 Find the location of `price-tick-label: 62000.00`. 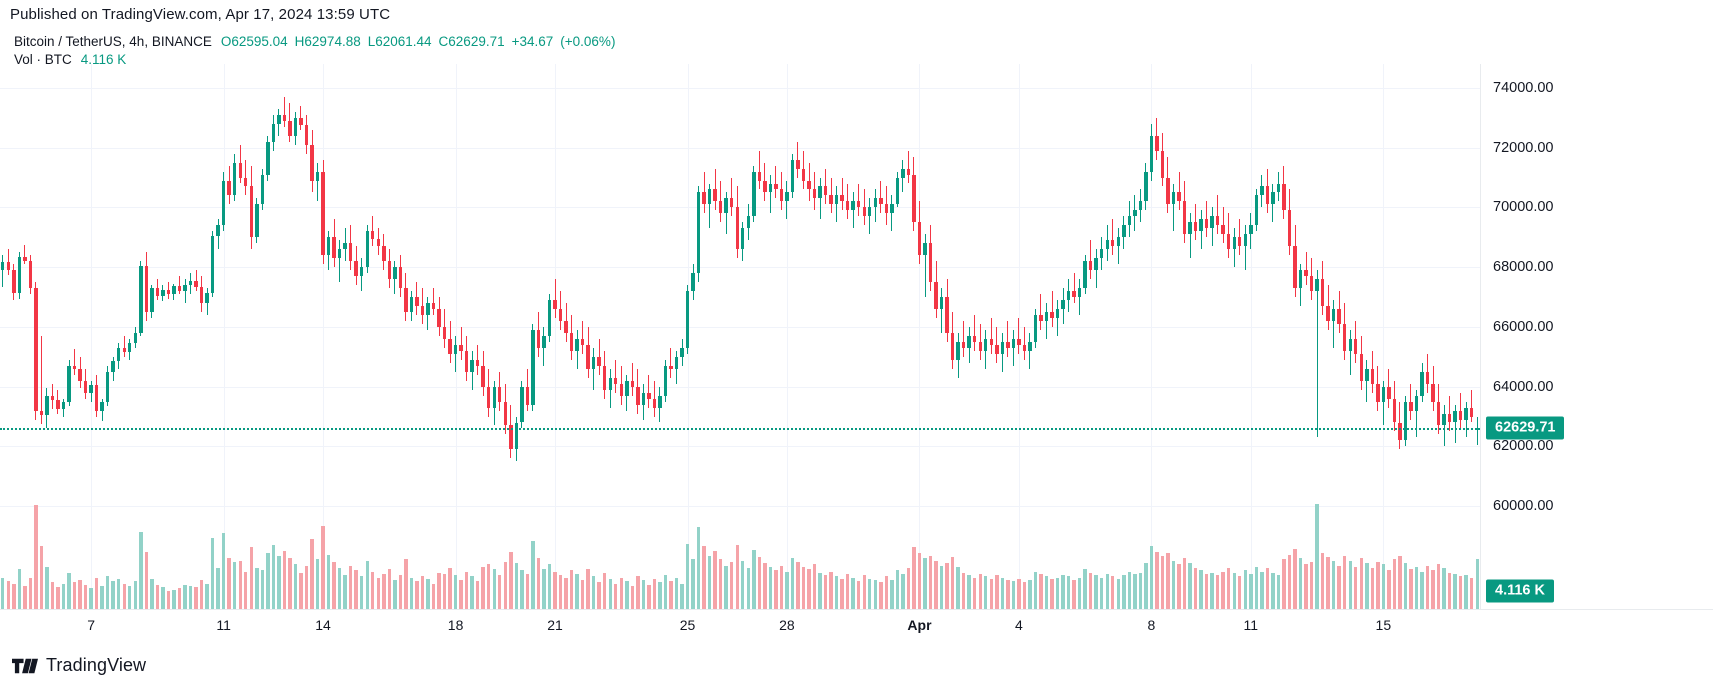

price-tick-label: 62000.00 is located at coordinates (1523, 446).